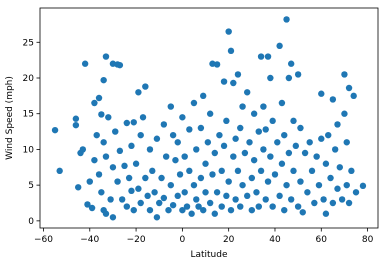 Image resolution: width=386 pixels, height=266 pixels. I want to click on x-tick-label: 20, so click(229, 240).